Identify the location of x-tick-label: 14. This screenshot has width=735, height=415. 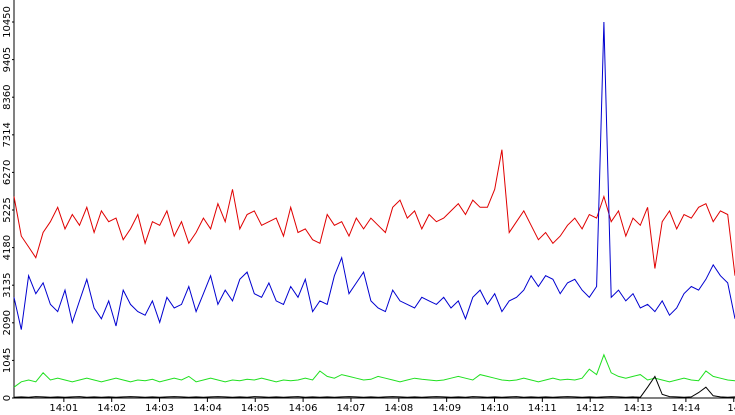
(731, 408).